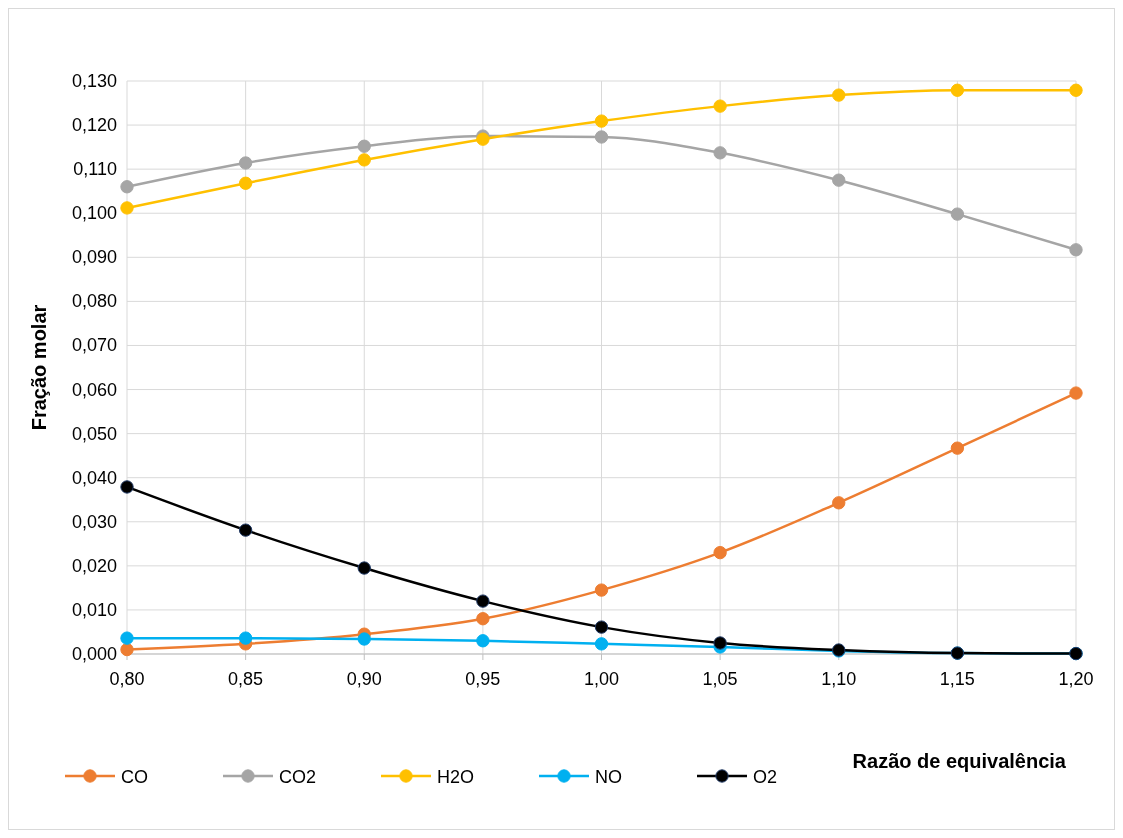 Image resolution: width=1123 pixels, height=838 pixels. What do you see at coordinates (94, 213) in the screenshot?
I see `y-tick-label: 0,100` at bounding box center [94, 213].